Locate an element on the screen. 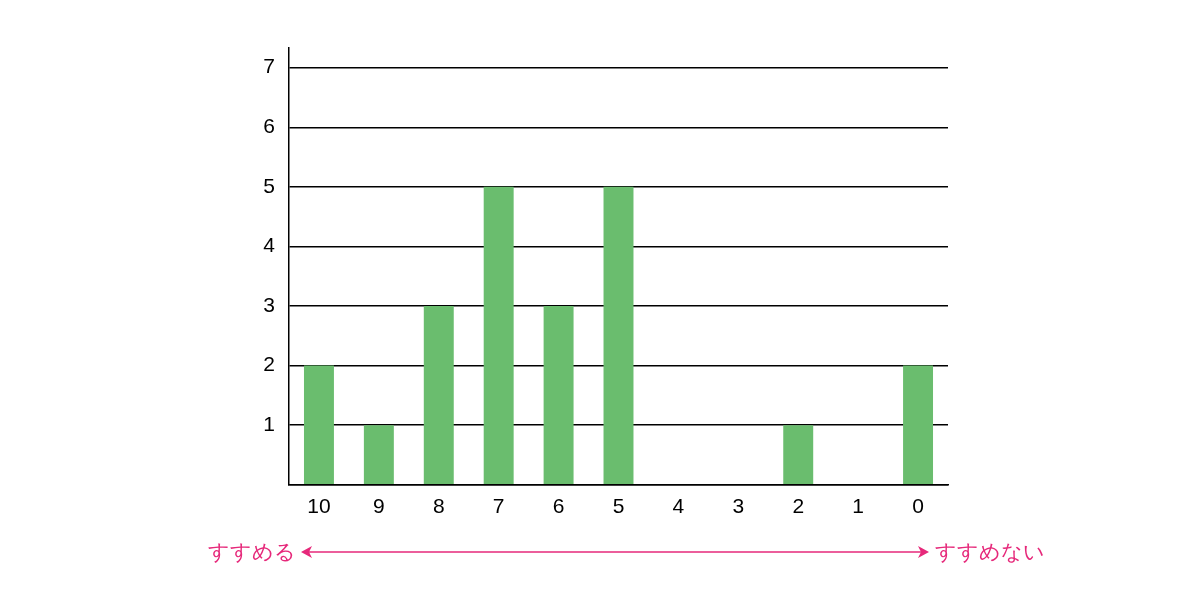  x-tick-label: 0 is located at coordinates (918, 506).